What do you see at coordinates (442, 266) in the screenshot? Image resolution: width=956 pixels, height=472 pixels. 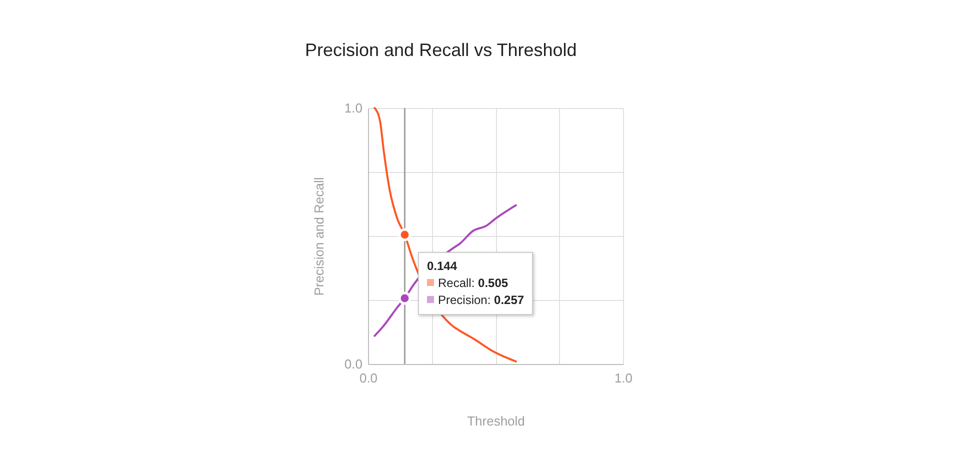 I see `ref-line-label: 0.144` at bounding box center [442, 266].